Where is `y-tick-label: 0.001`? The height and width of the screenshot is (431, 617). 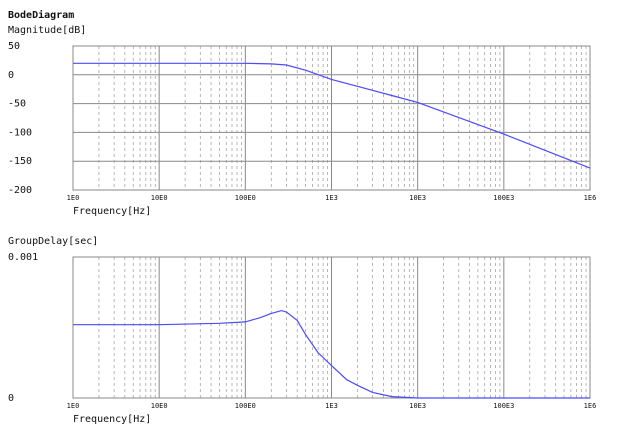 y-tick-label: 0.001 is located at coordinates (23, 257).